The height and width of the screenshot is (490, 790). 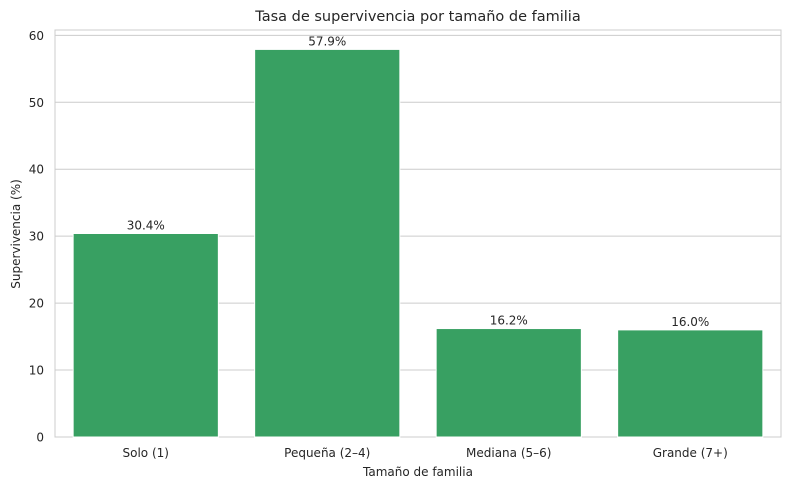 What do you see at coordinates (690, 453) in the screenshot?
I see `x-tick-label: Grande (7+)` at bounding box center [690, 453].